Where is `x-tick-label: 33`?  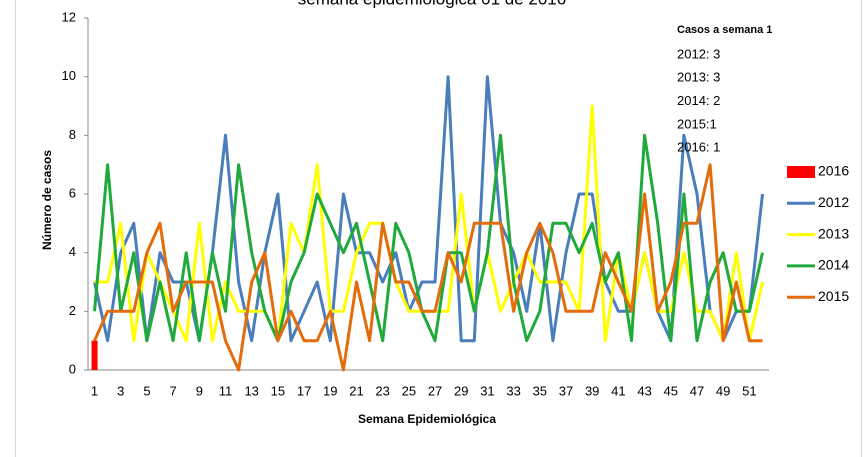 x-tick-label: 33 is located at coordinates (513, 390).